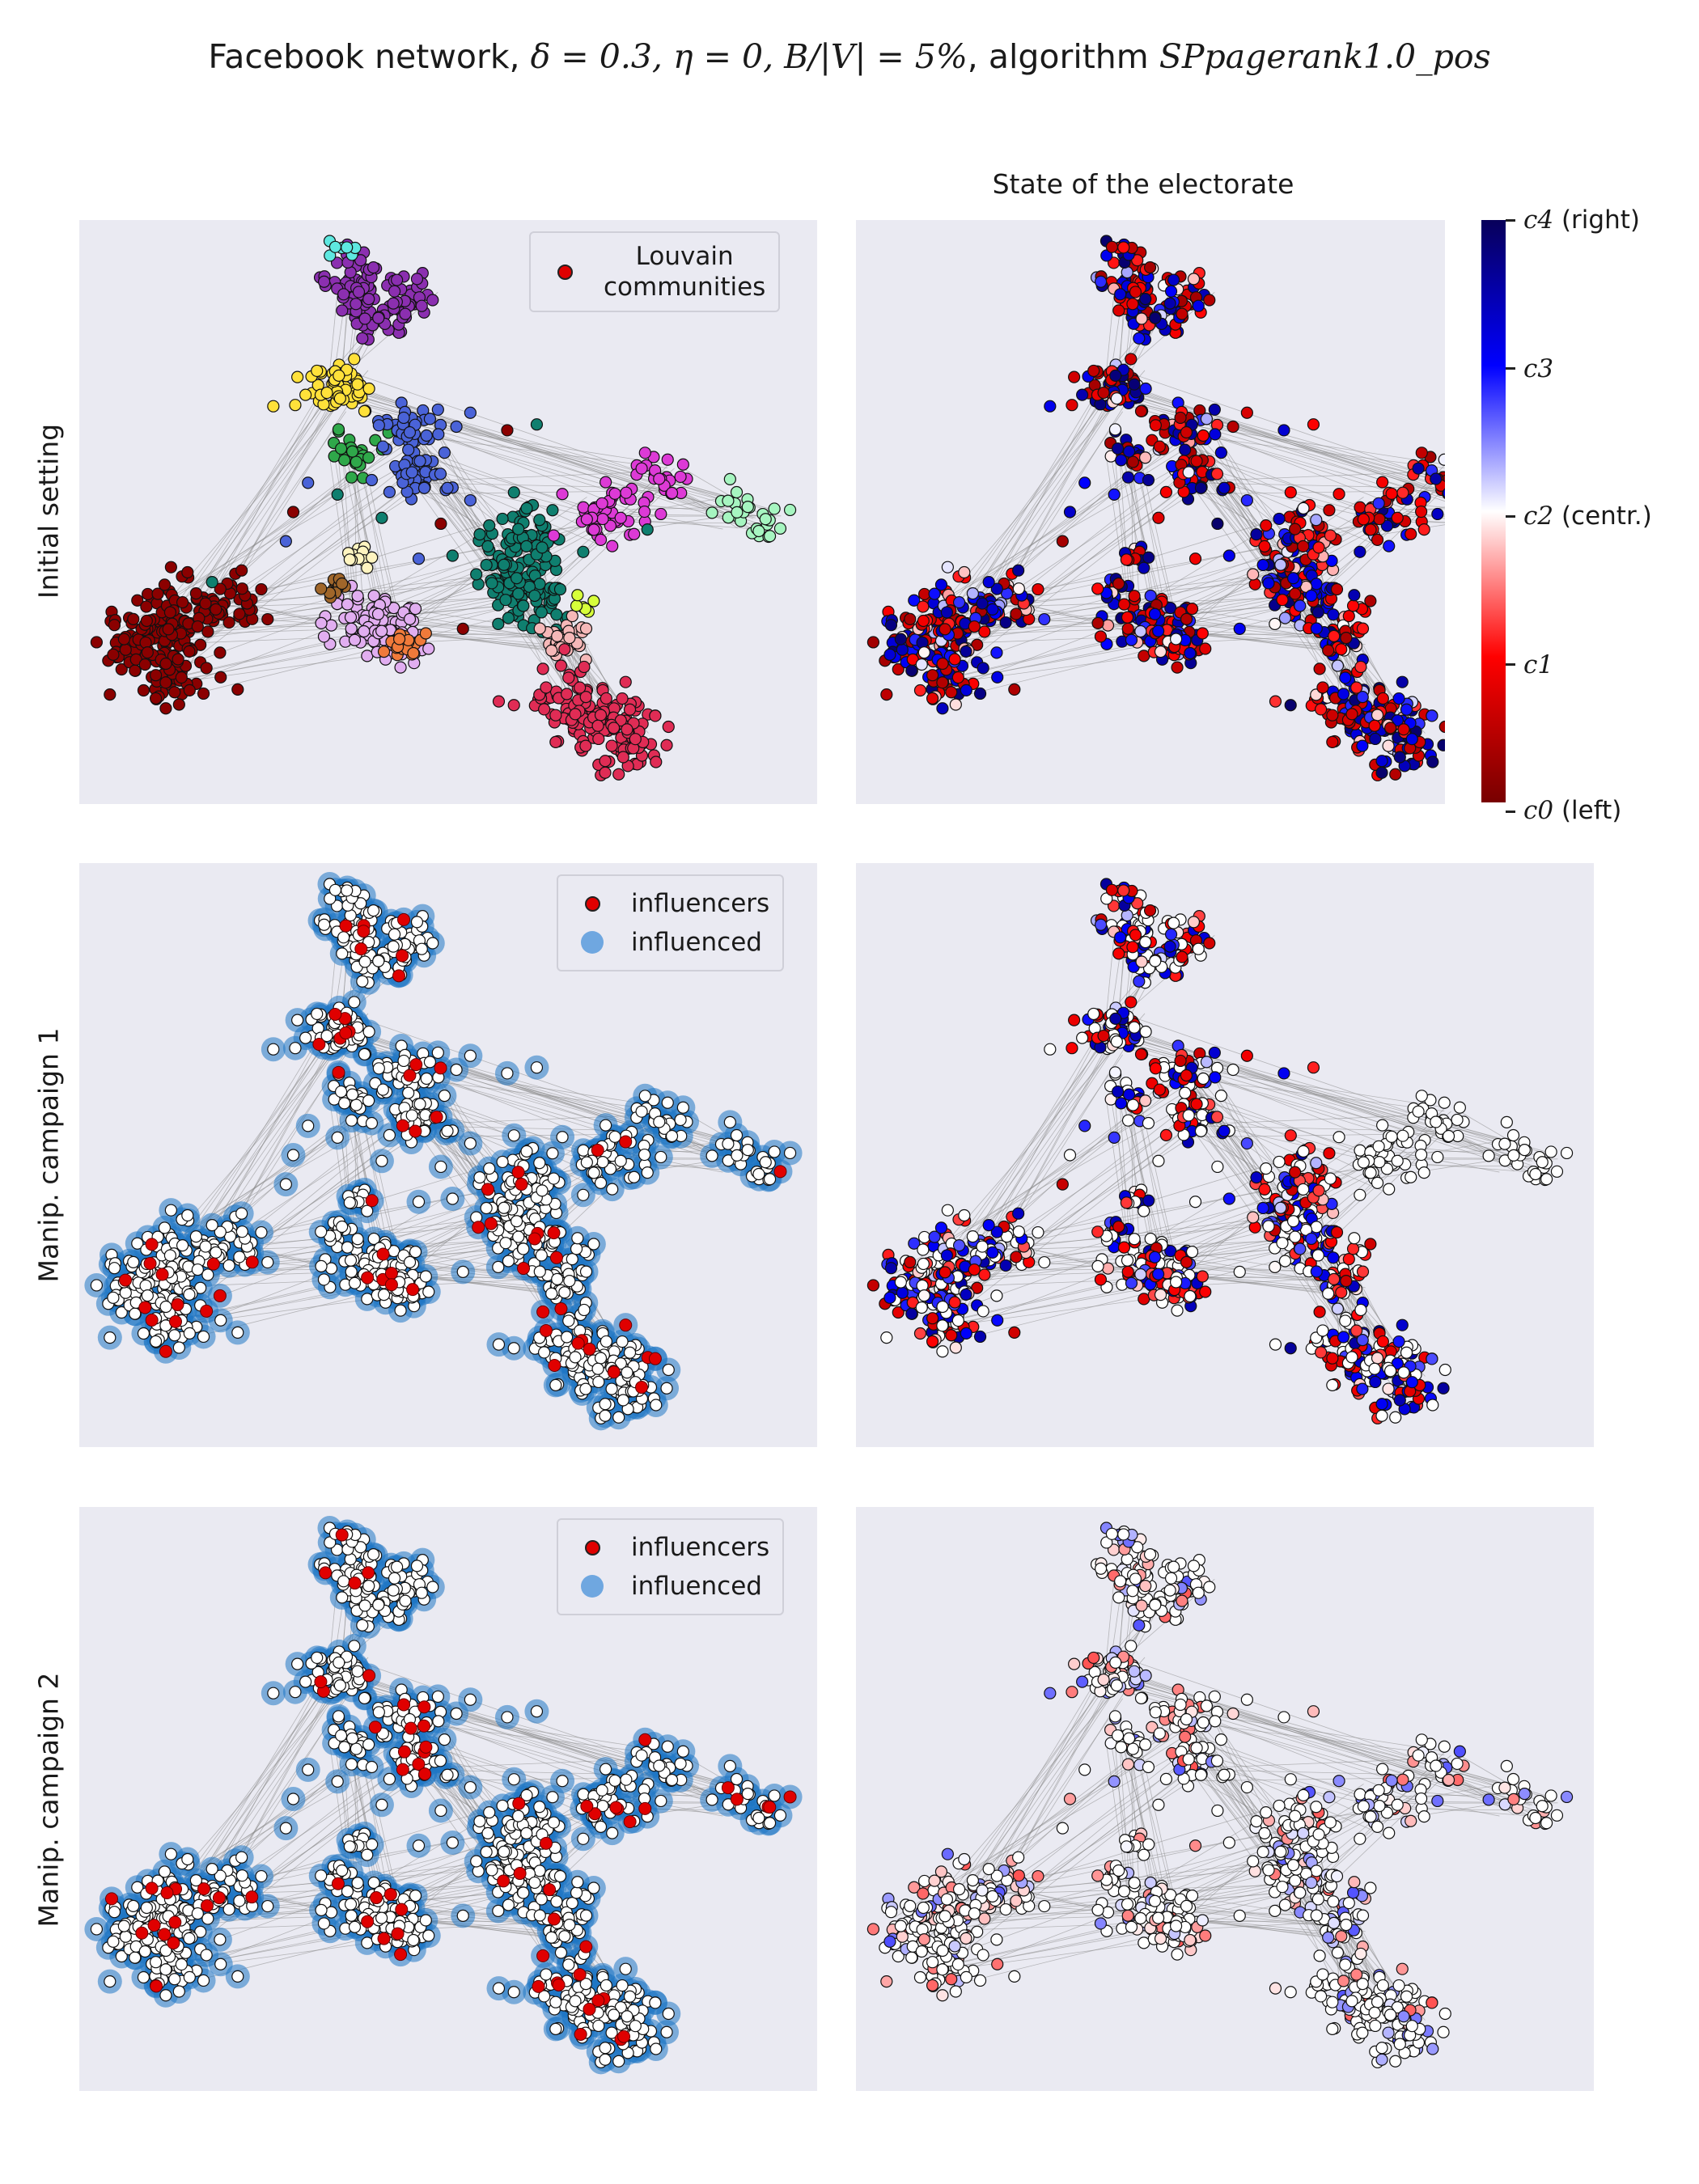  Describe the element at coordinates (448, 1155) in the screenshot. I see `panel-campaign-1: influencers influenced` at that location.